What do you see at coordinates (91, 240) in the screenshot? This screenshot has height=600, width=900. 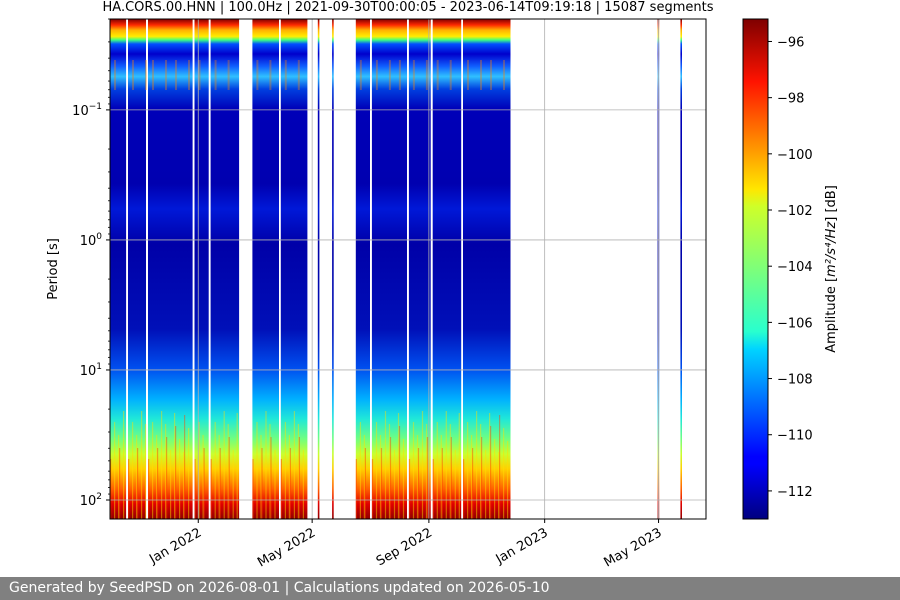 I see `y-tick-label: 10⁰` at bounding box center [91, 240].